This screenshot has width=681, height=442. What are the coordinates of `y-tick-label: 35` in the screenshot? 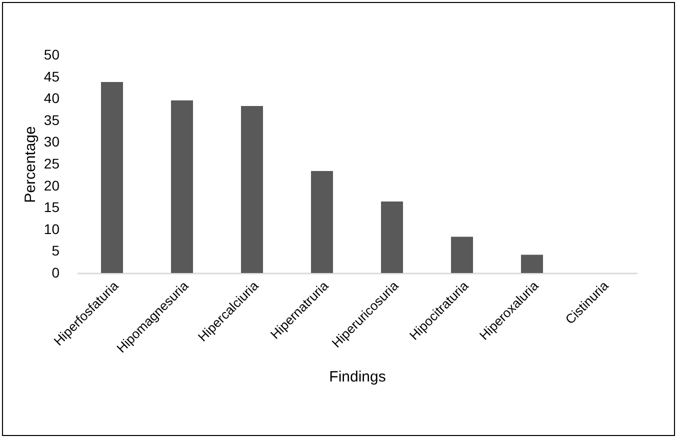 It's located at (52, 120).